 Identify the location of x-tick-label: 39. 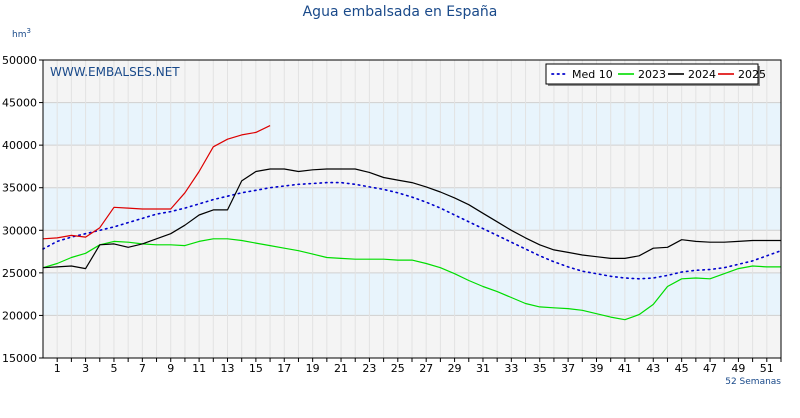
(597, 368).